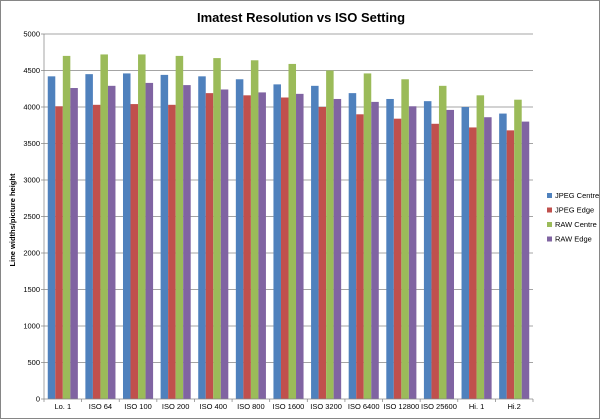  What do you see at coordinates (62, 406) in the screenshot?
I see `x-tick-label: Lo. 1` at bounding box center [62, 406].